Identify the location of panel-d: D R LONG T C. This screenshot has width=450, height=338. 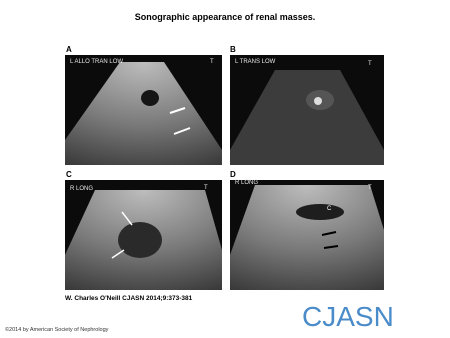
(307, 230).